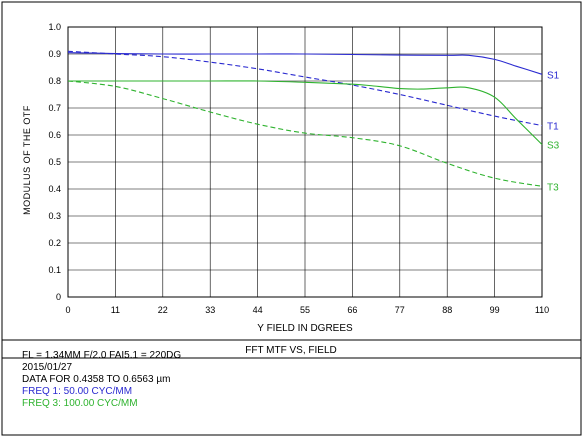  What do you see at coordinates (27, 160) in the screenshot?
I see `y-axis-label: MODULUS OF THE OTF` at bounding box center [27, 160].